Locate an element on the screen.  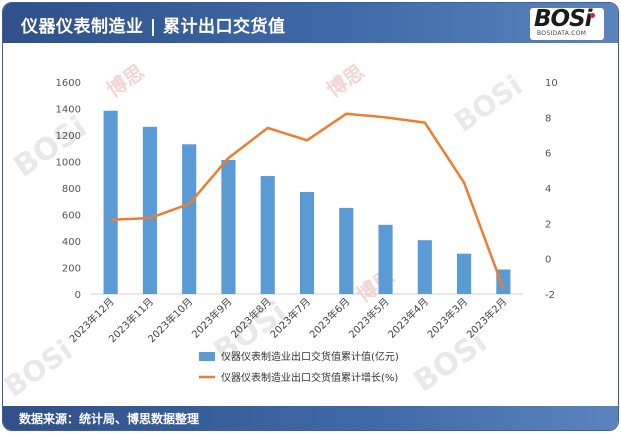
y2-tick-label: 2 is located at coordinates (548, 224).